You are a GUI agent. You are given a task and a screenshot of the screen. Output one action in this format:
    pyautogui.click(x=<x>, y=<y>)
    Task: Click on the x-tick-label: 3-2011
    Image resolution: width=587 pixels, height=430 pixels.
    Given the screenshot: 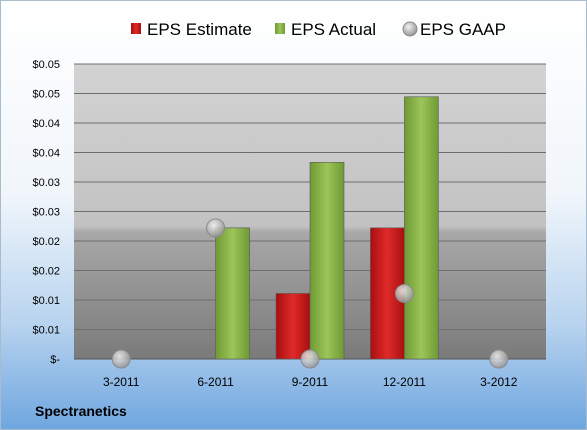 What is the action you would take?
    pyautogui.click(x=121, y=382)
    